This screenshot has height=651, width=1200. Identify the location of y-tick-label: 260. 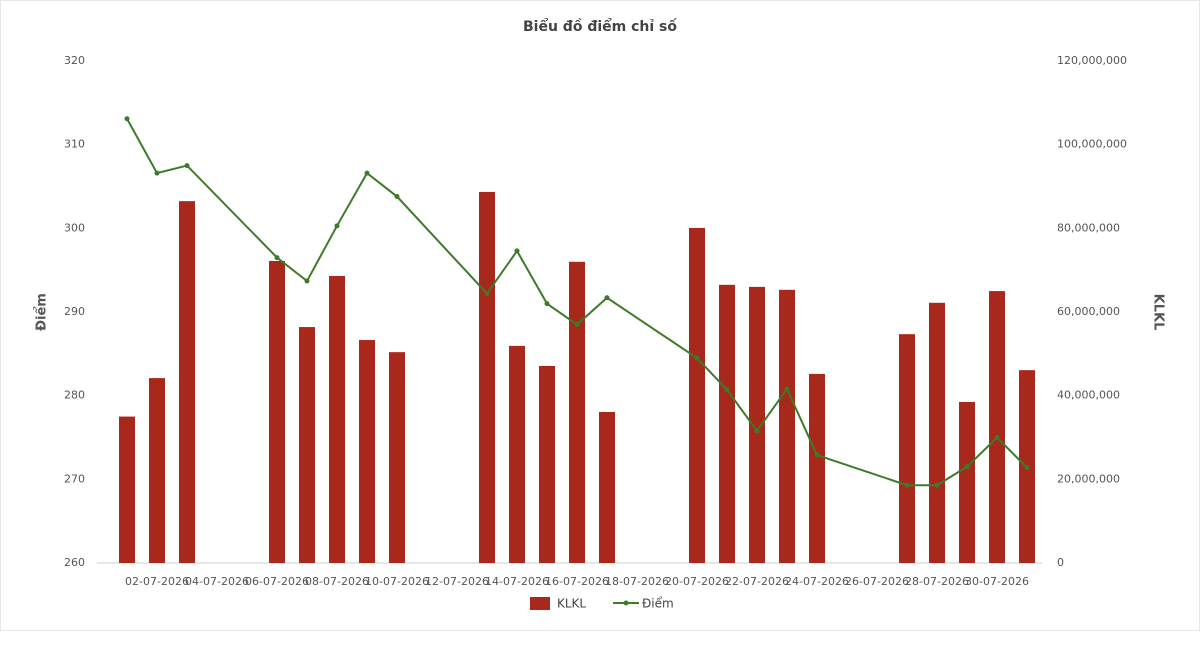
(74, 562).